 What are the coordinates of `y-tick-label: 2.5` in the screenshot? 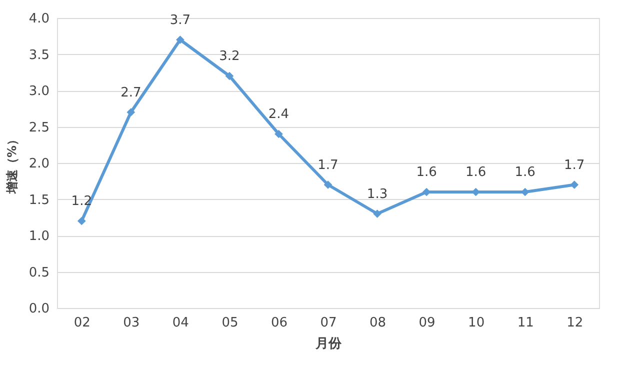 It's located at (39, 128).